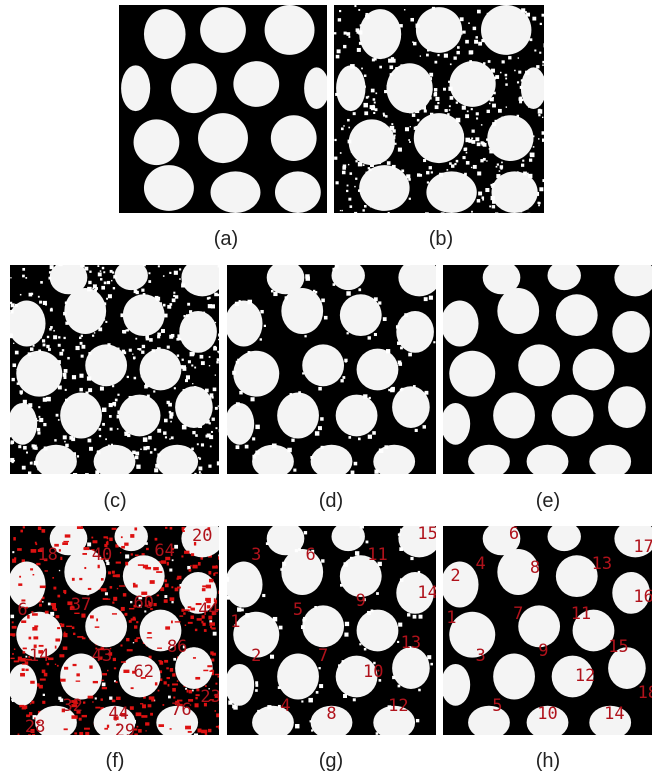  I want to click on panel-a, so click(223, 109).